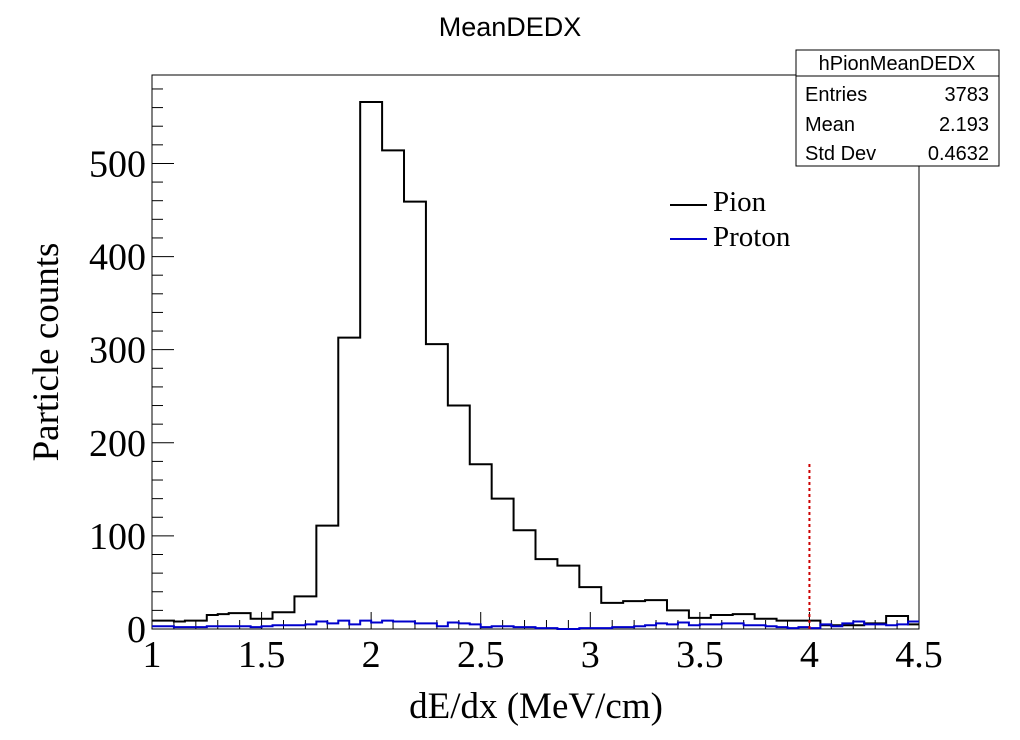 The width and height of the screenshot is (1020, 740). What do you see at coordinates (117, 164) in the screenshot?
I see `y-tick-label: 500` at bounding box center [117, 164].